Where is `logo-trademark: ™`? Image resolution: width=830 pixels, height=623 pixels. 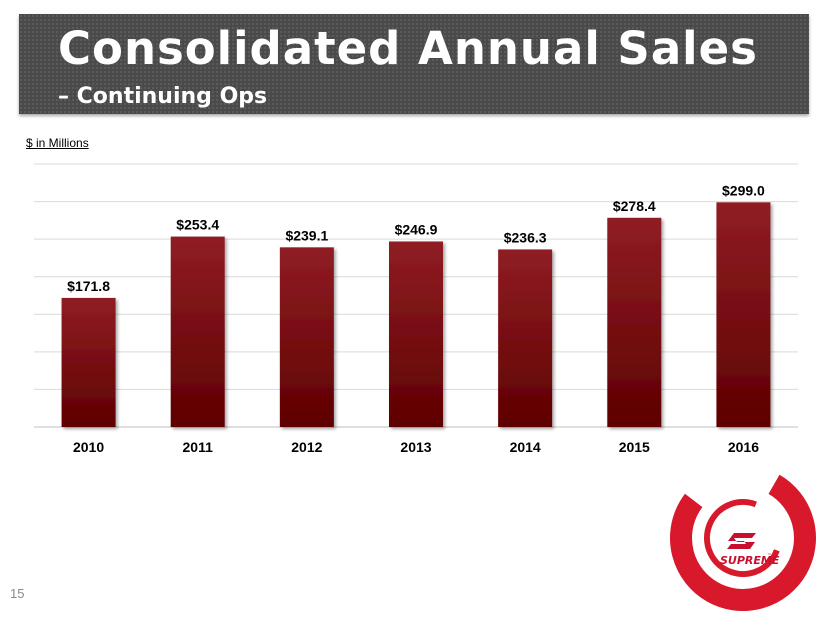
logo-trademark: ™ is located at coordinates (769, 556).